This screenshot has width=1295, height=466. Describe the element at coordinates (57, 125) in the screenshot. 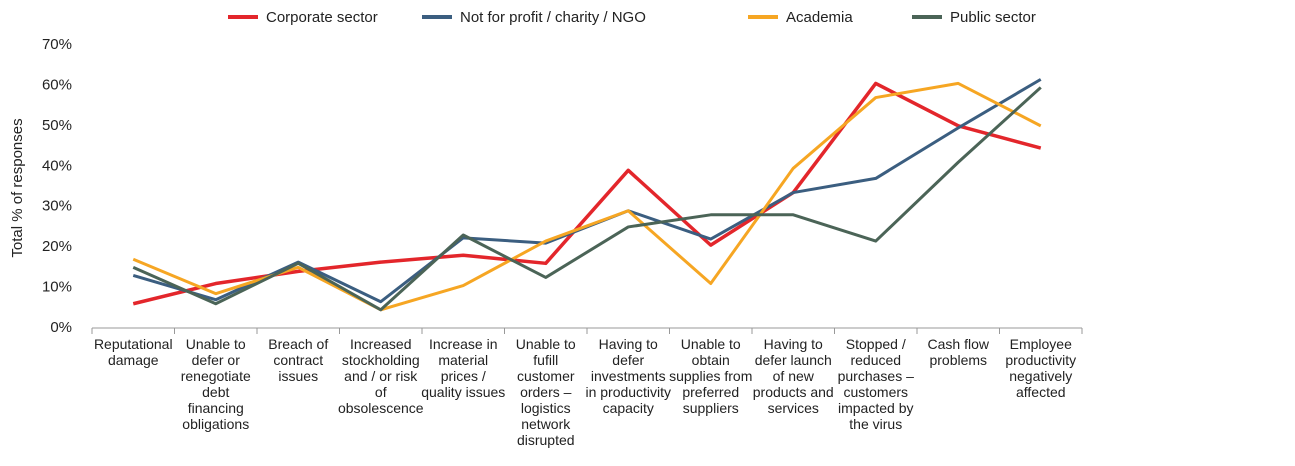

I see `y-tick-label: 50%` at that location.